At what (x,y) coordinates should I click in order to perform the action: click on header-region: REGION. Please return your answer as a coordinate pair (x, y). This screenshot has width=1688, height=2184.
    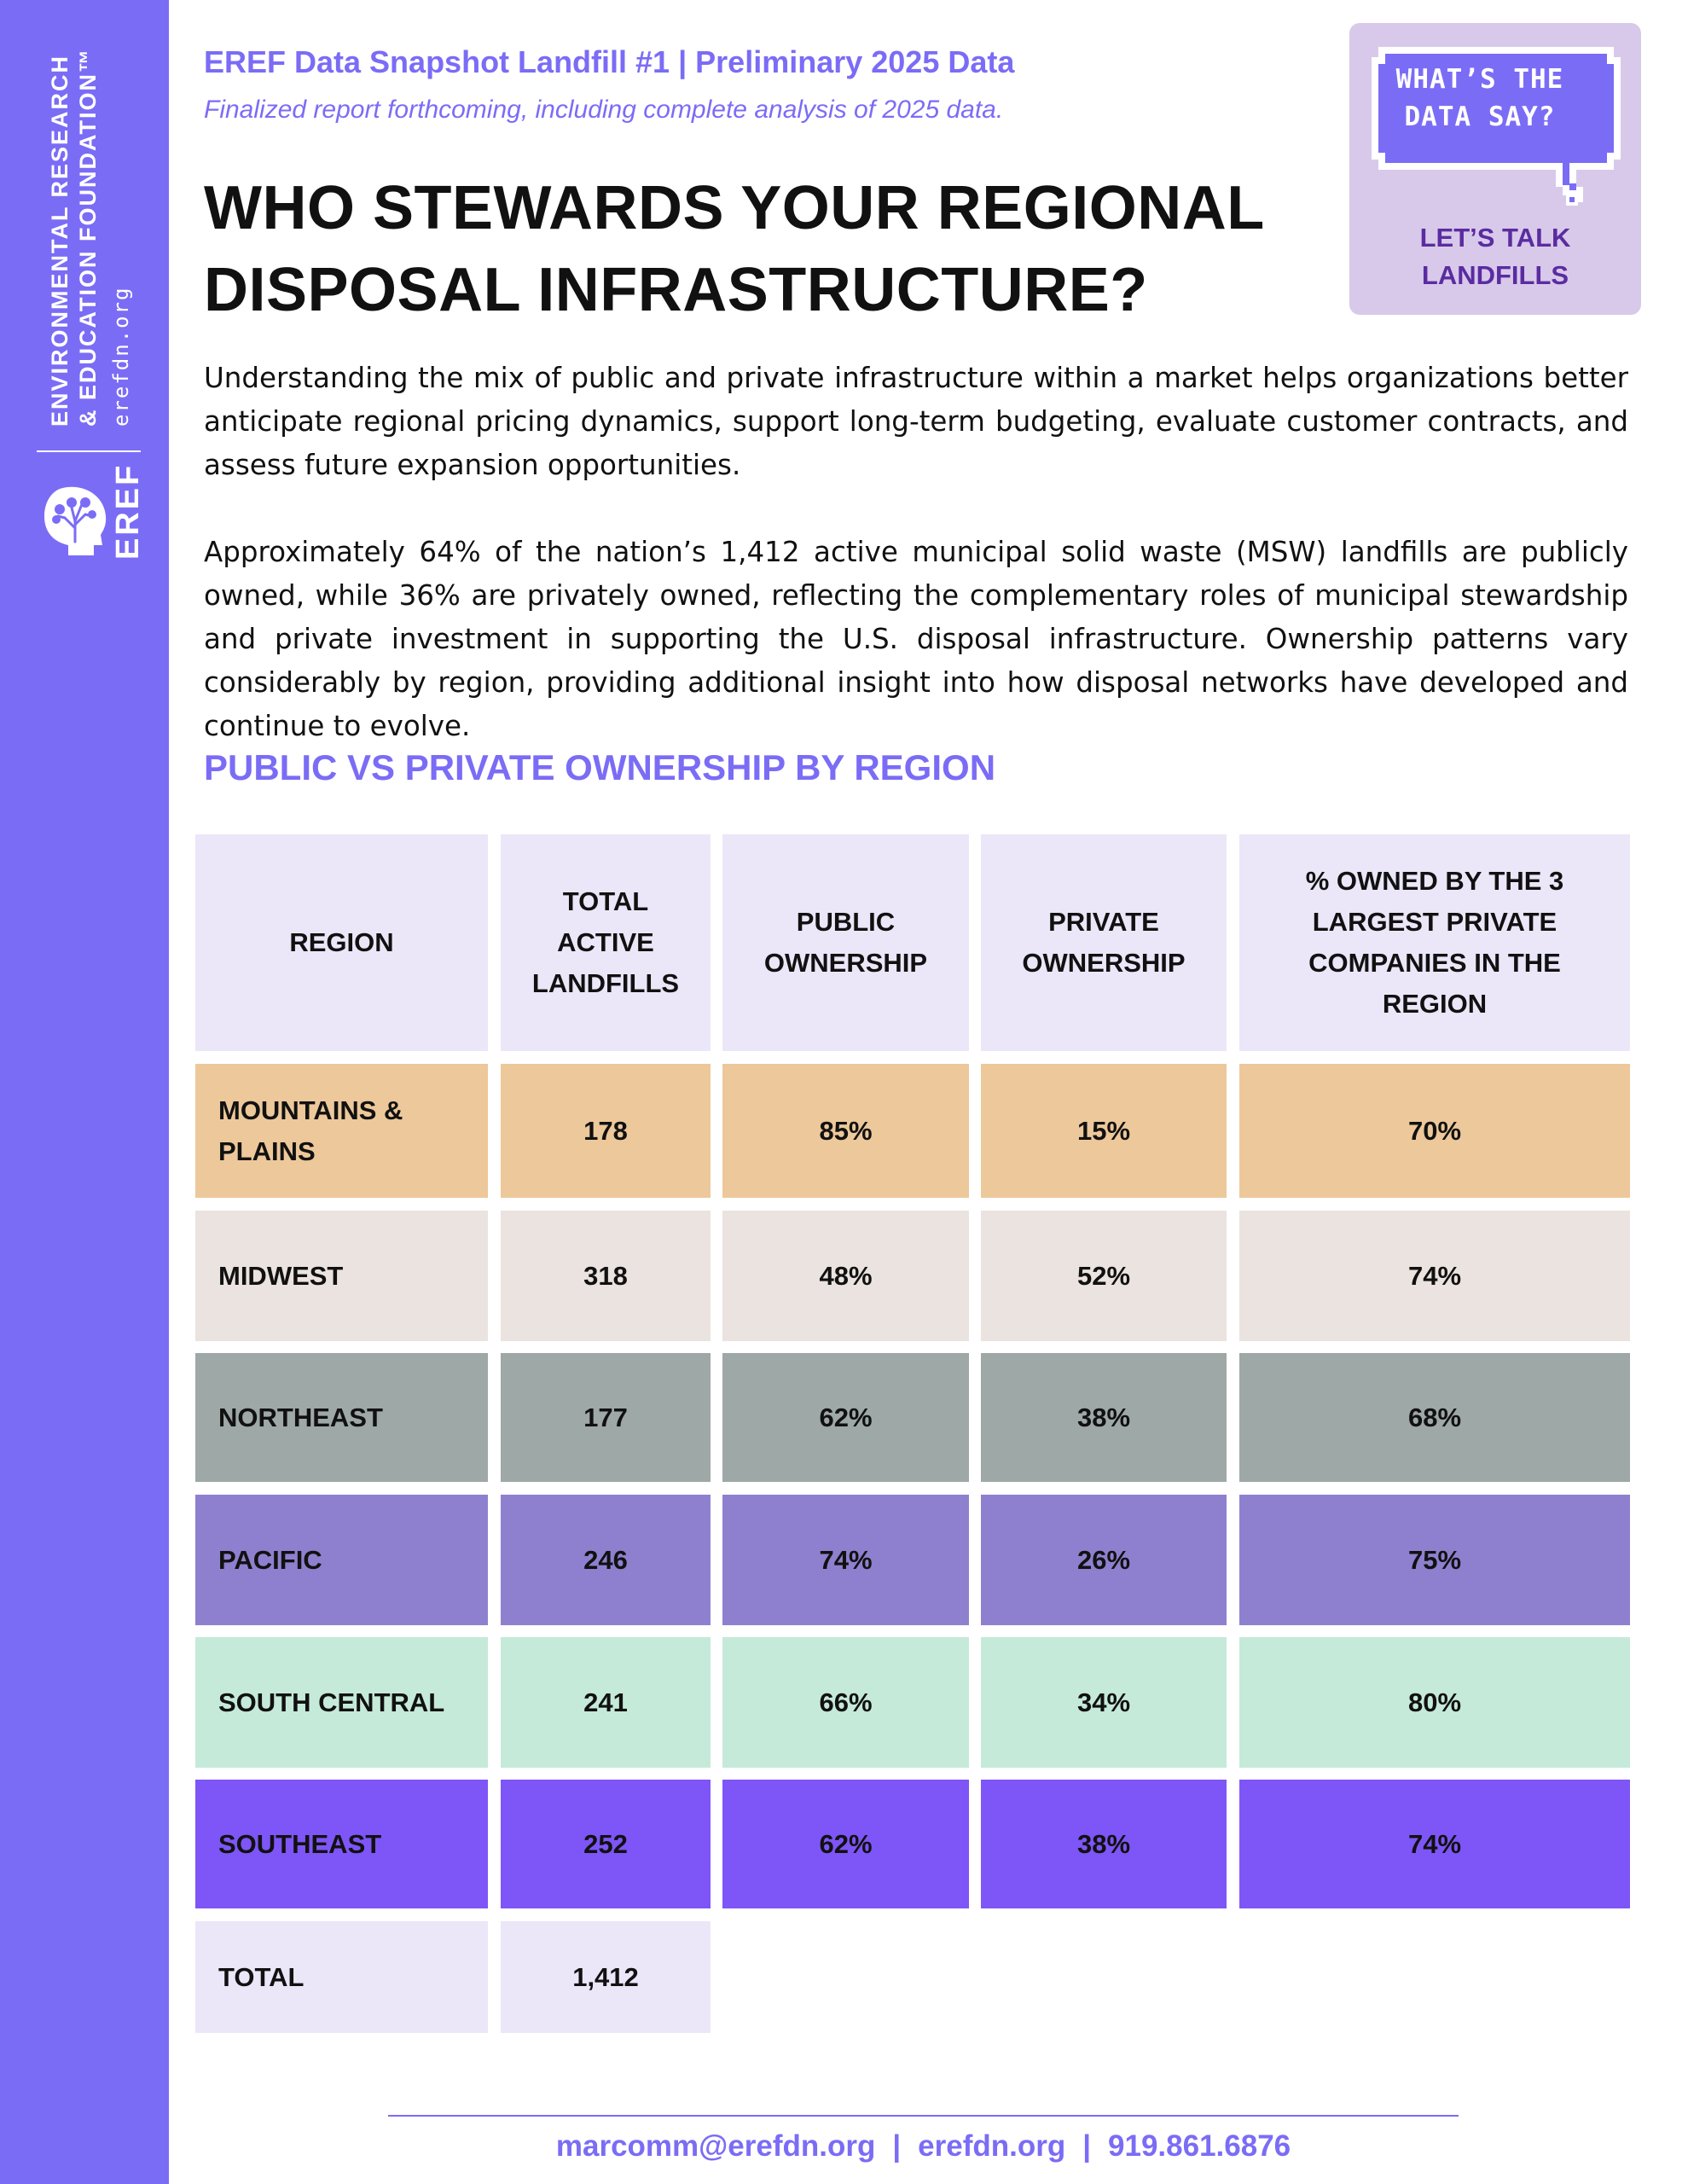
    Looking at the image, I should click on (341, 943).